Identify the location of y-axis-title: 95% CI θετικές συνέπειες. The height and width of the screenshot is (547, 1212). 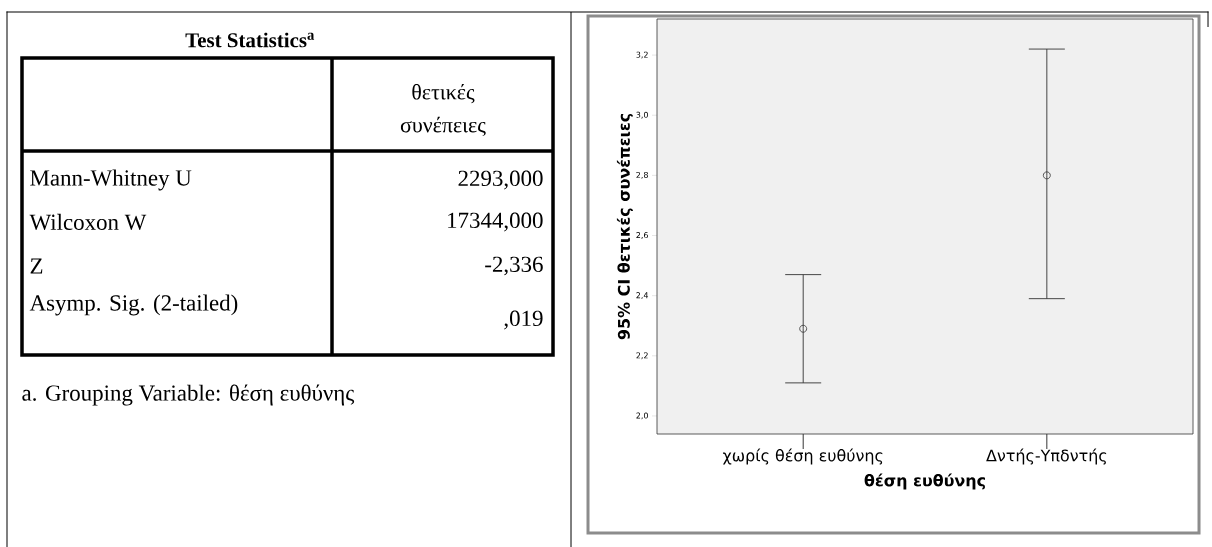
(624, 226).